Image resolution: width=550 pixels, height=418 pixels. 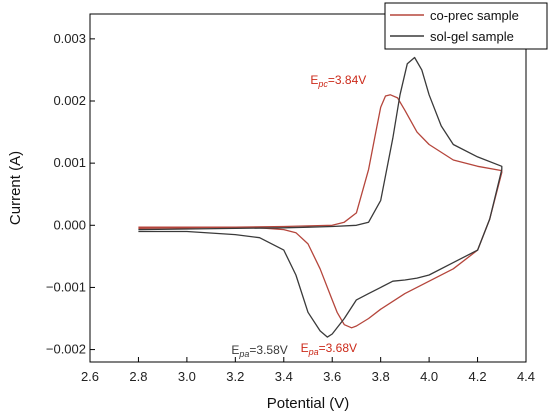 What do you see at coordinates (429, 376) in the screenshot?
I see `x-tick-label: 4.0` at bounding box center [429, 376].